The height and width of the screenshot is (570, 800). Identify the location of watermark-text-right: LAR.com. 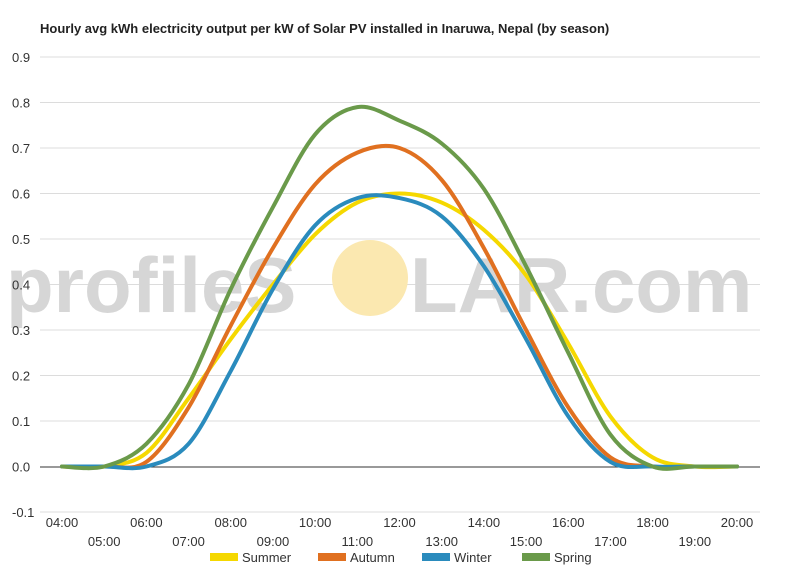
(581, 285).